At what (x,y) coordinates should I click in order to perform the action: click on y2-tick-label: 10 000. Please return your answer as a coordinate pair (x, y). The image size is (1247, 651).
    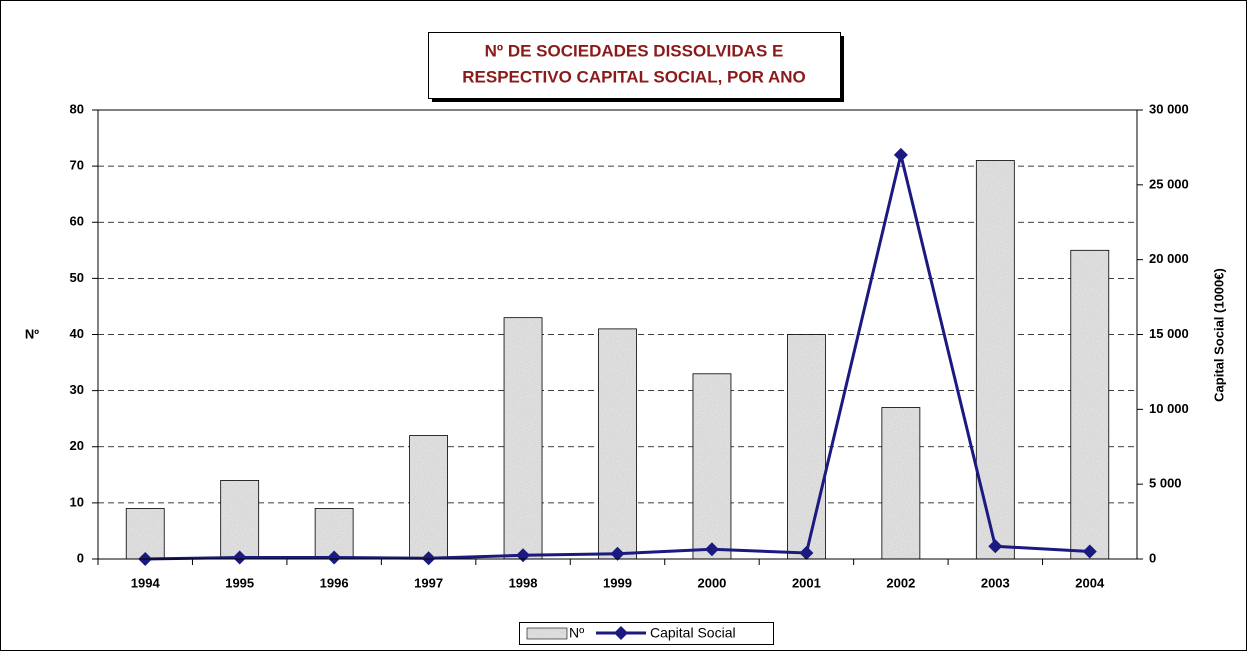
    Looking at the image, I should click on (1169, 408).